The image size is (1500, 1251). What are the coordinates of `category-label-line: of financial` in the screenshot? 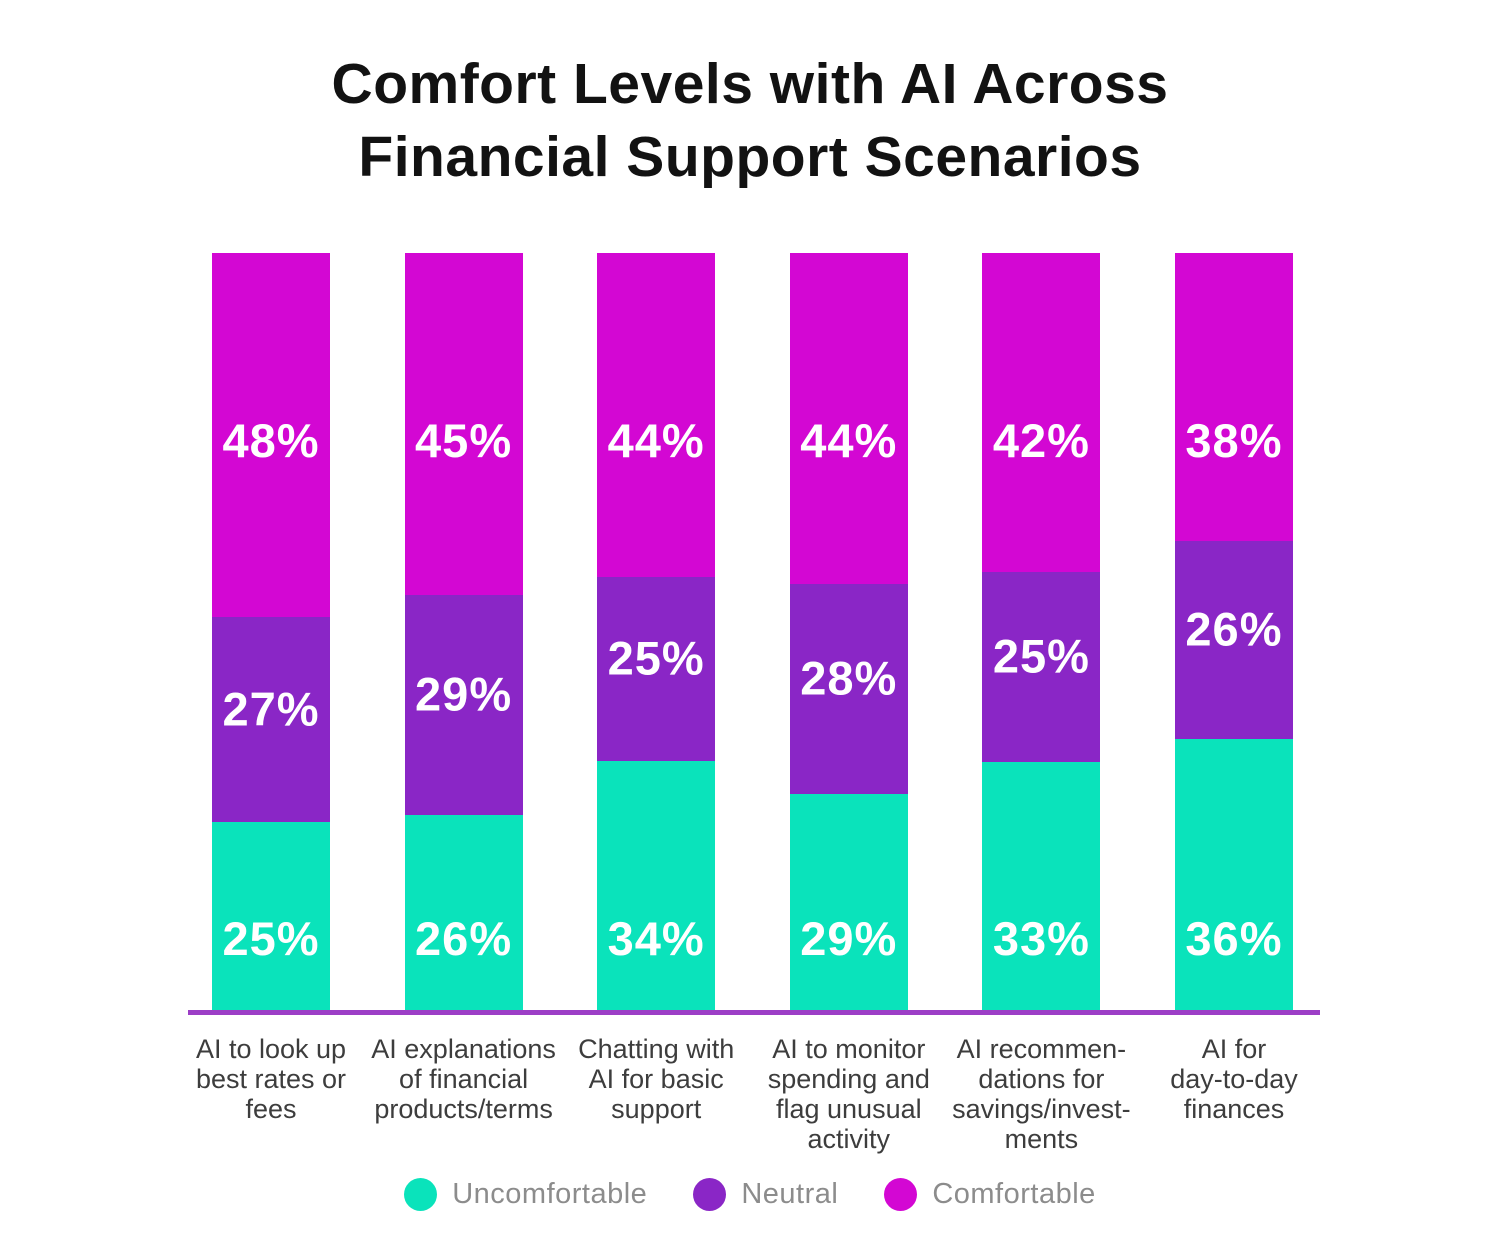 It's located at (464, 1079).